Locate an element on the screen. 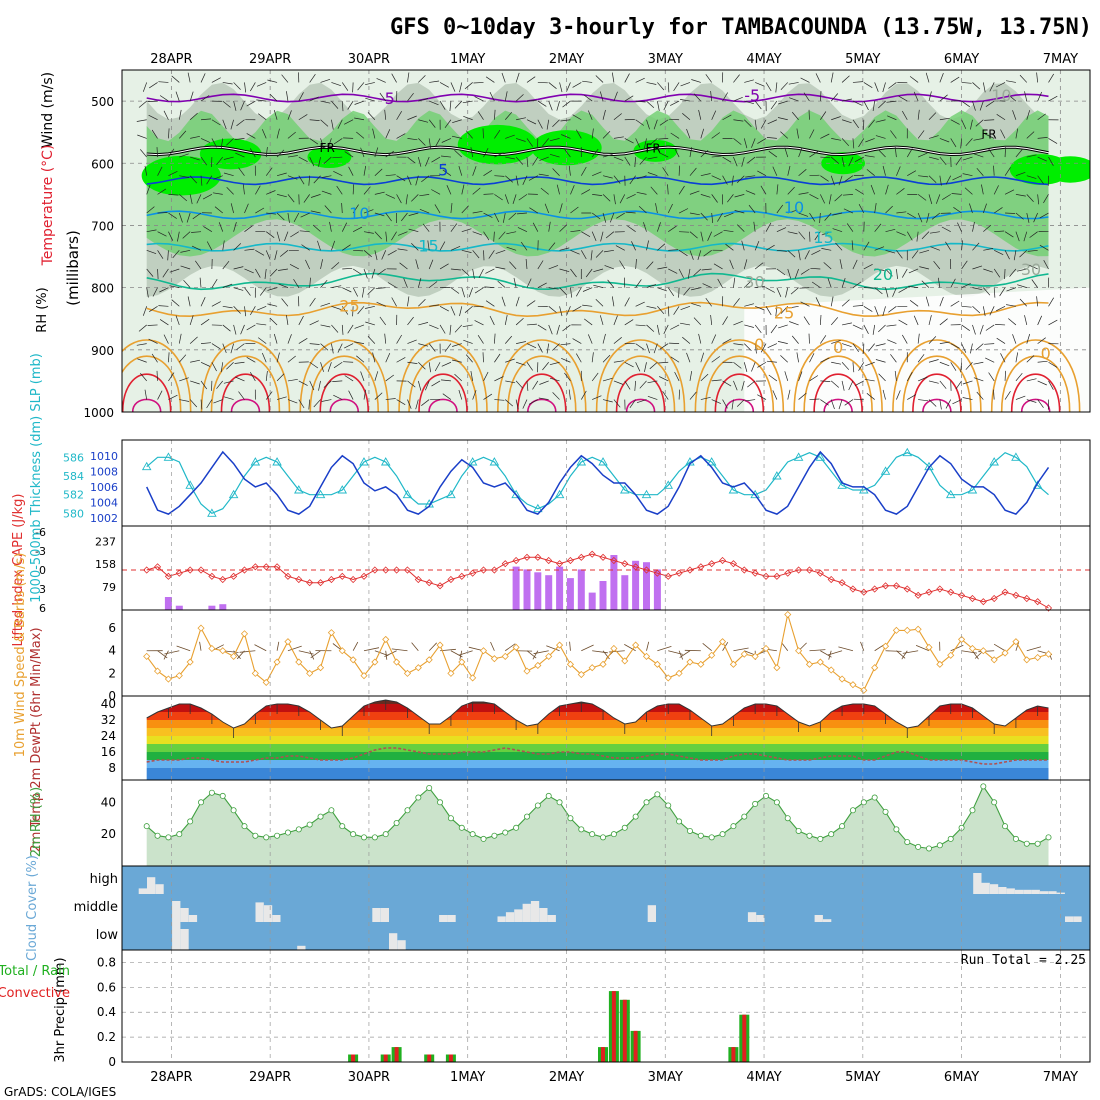 Image resolution: width=1100 pixels, height=1100 pixels. axis-title: 1000-500mb Thickness (dm) SLP (mb) is located at coordinates (36, 478).